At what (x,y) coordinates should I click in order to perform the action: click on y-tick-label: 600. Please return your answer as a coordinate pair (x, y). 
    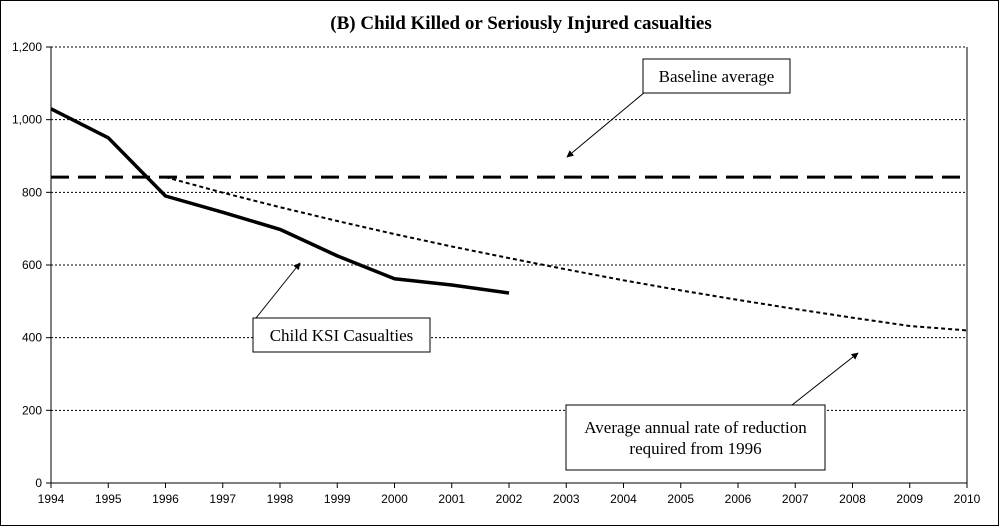
    Looking at the image, I should click on (32, 265).